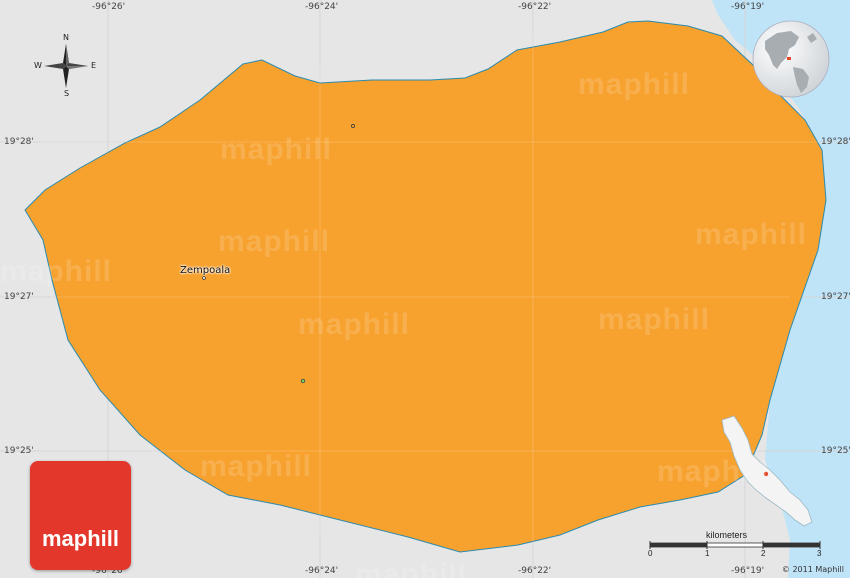 This screenshot has width=850, height=578. What do you see at coordinates (727, 535) in the screenshot?
I see `scale-unit-label: kilometers` at bounding box center [727, 535].